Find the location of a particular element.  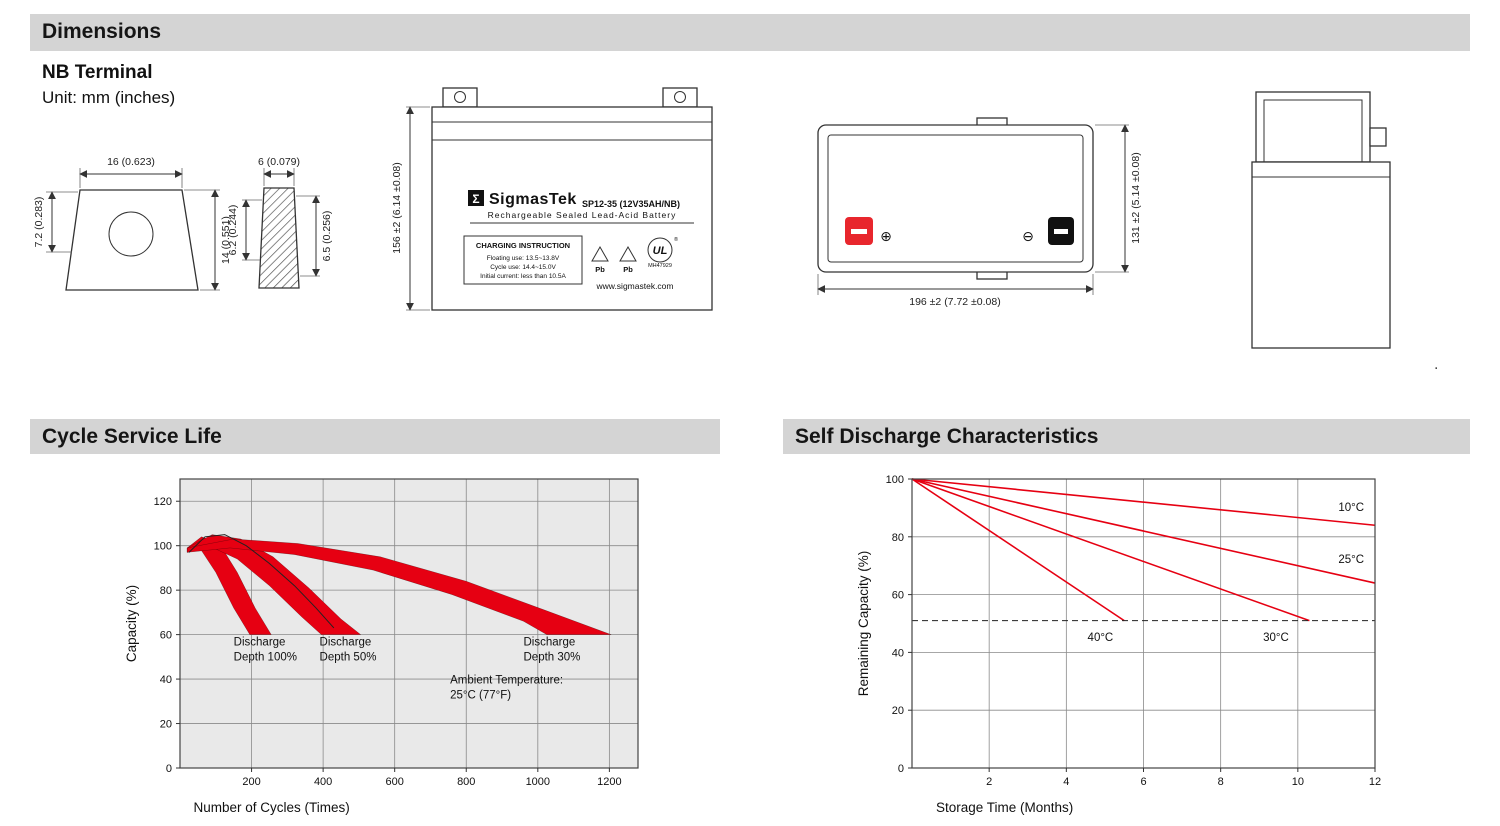

svg-text: 12 is located at coordinates (1375, 782).